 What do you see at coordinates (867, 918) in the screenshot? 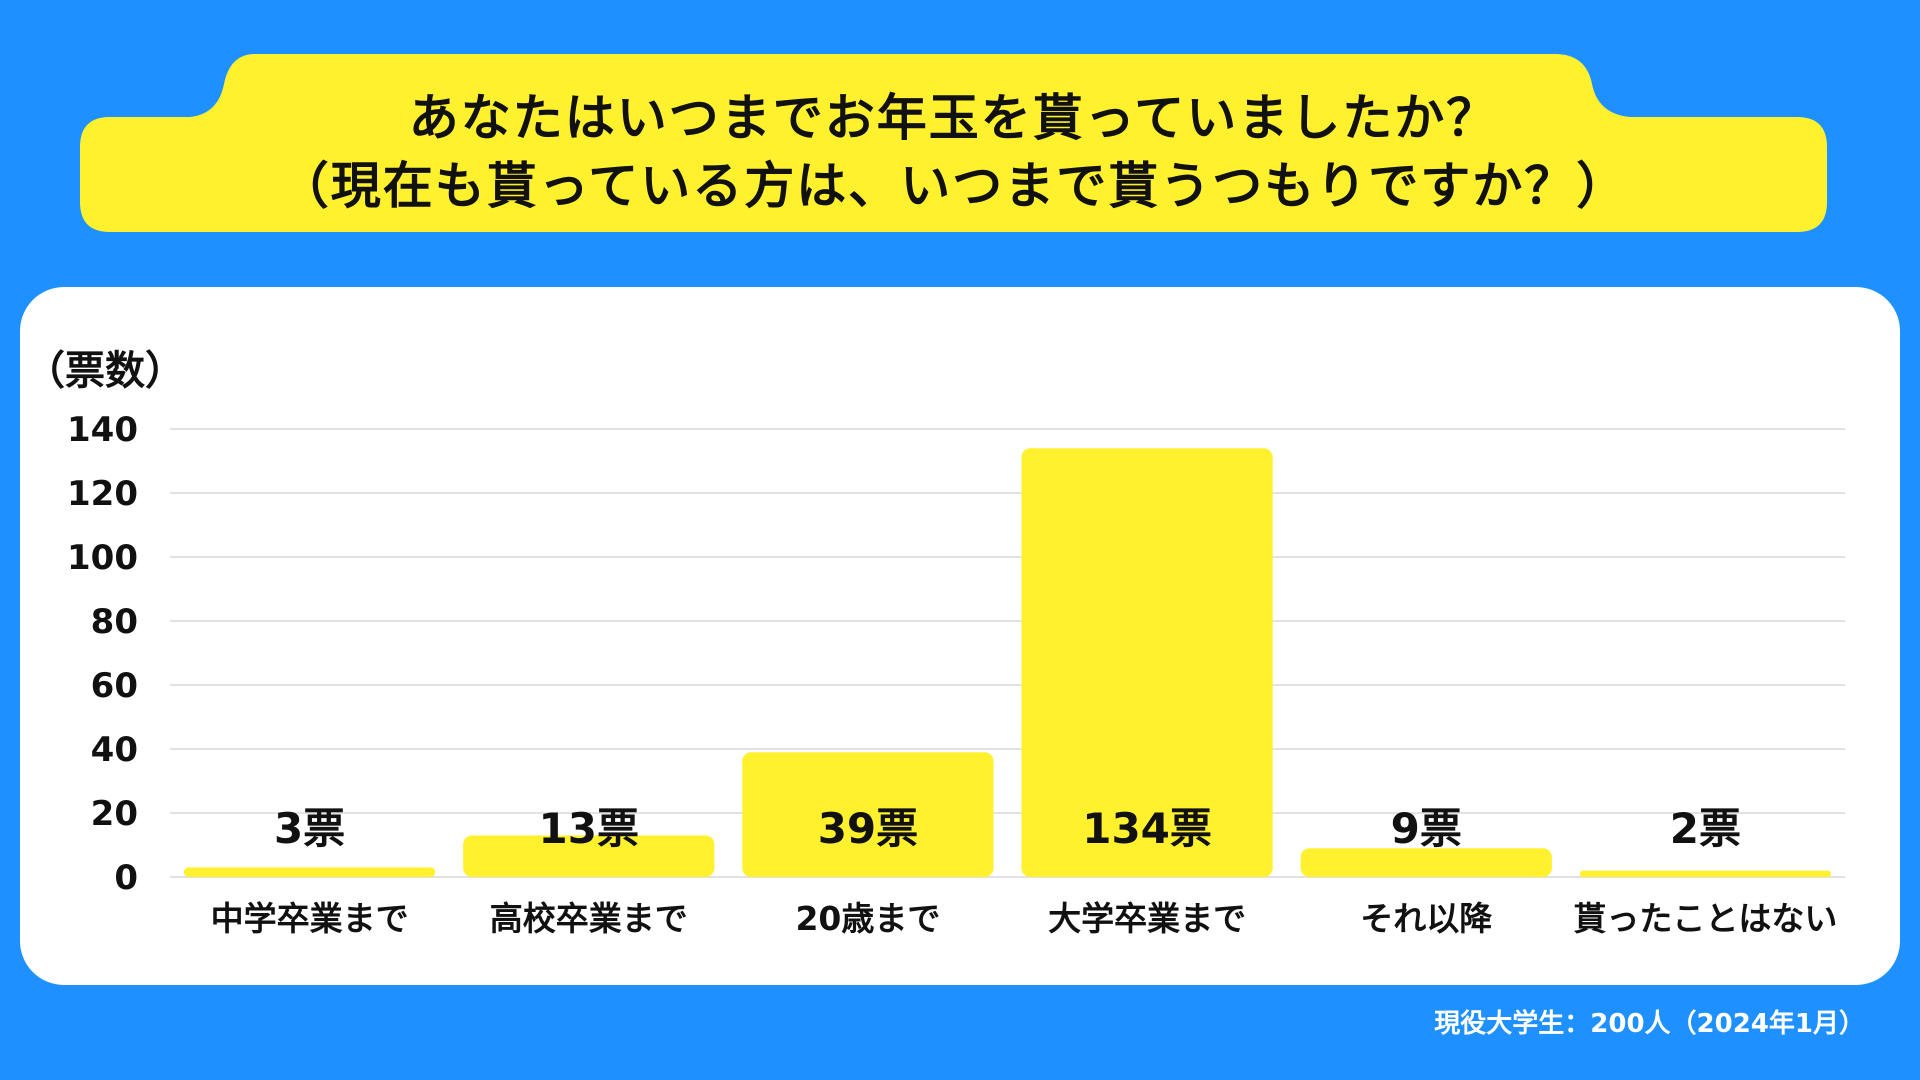
I see `category-label: 20歳まで` at bounding box center [867, 918].